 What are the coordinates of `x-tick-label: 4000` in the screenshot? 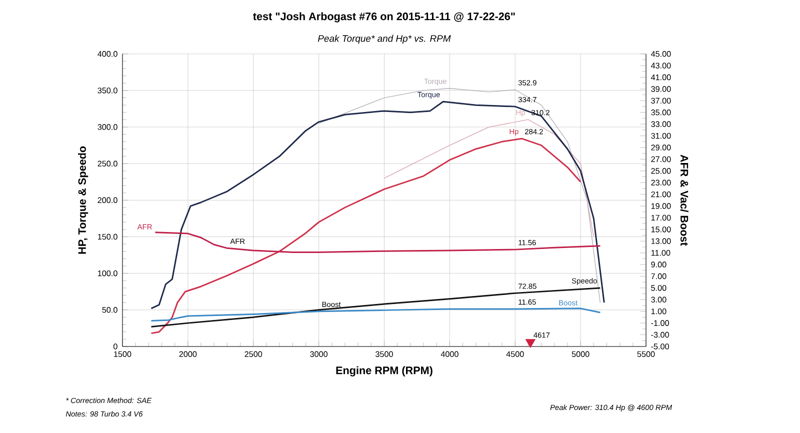 It's located at (449, 354).